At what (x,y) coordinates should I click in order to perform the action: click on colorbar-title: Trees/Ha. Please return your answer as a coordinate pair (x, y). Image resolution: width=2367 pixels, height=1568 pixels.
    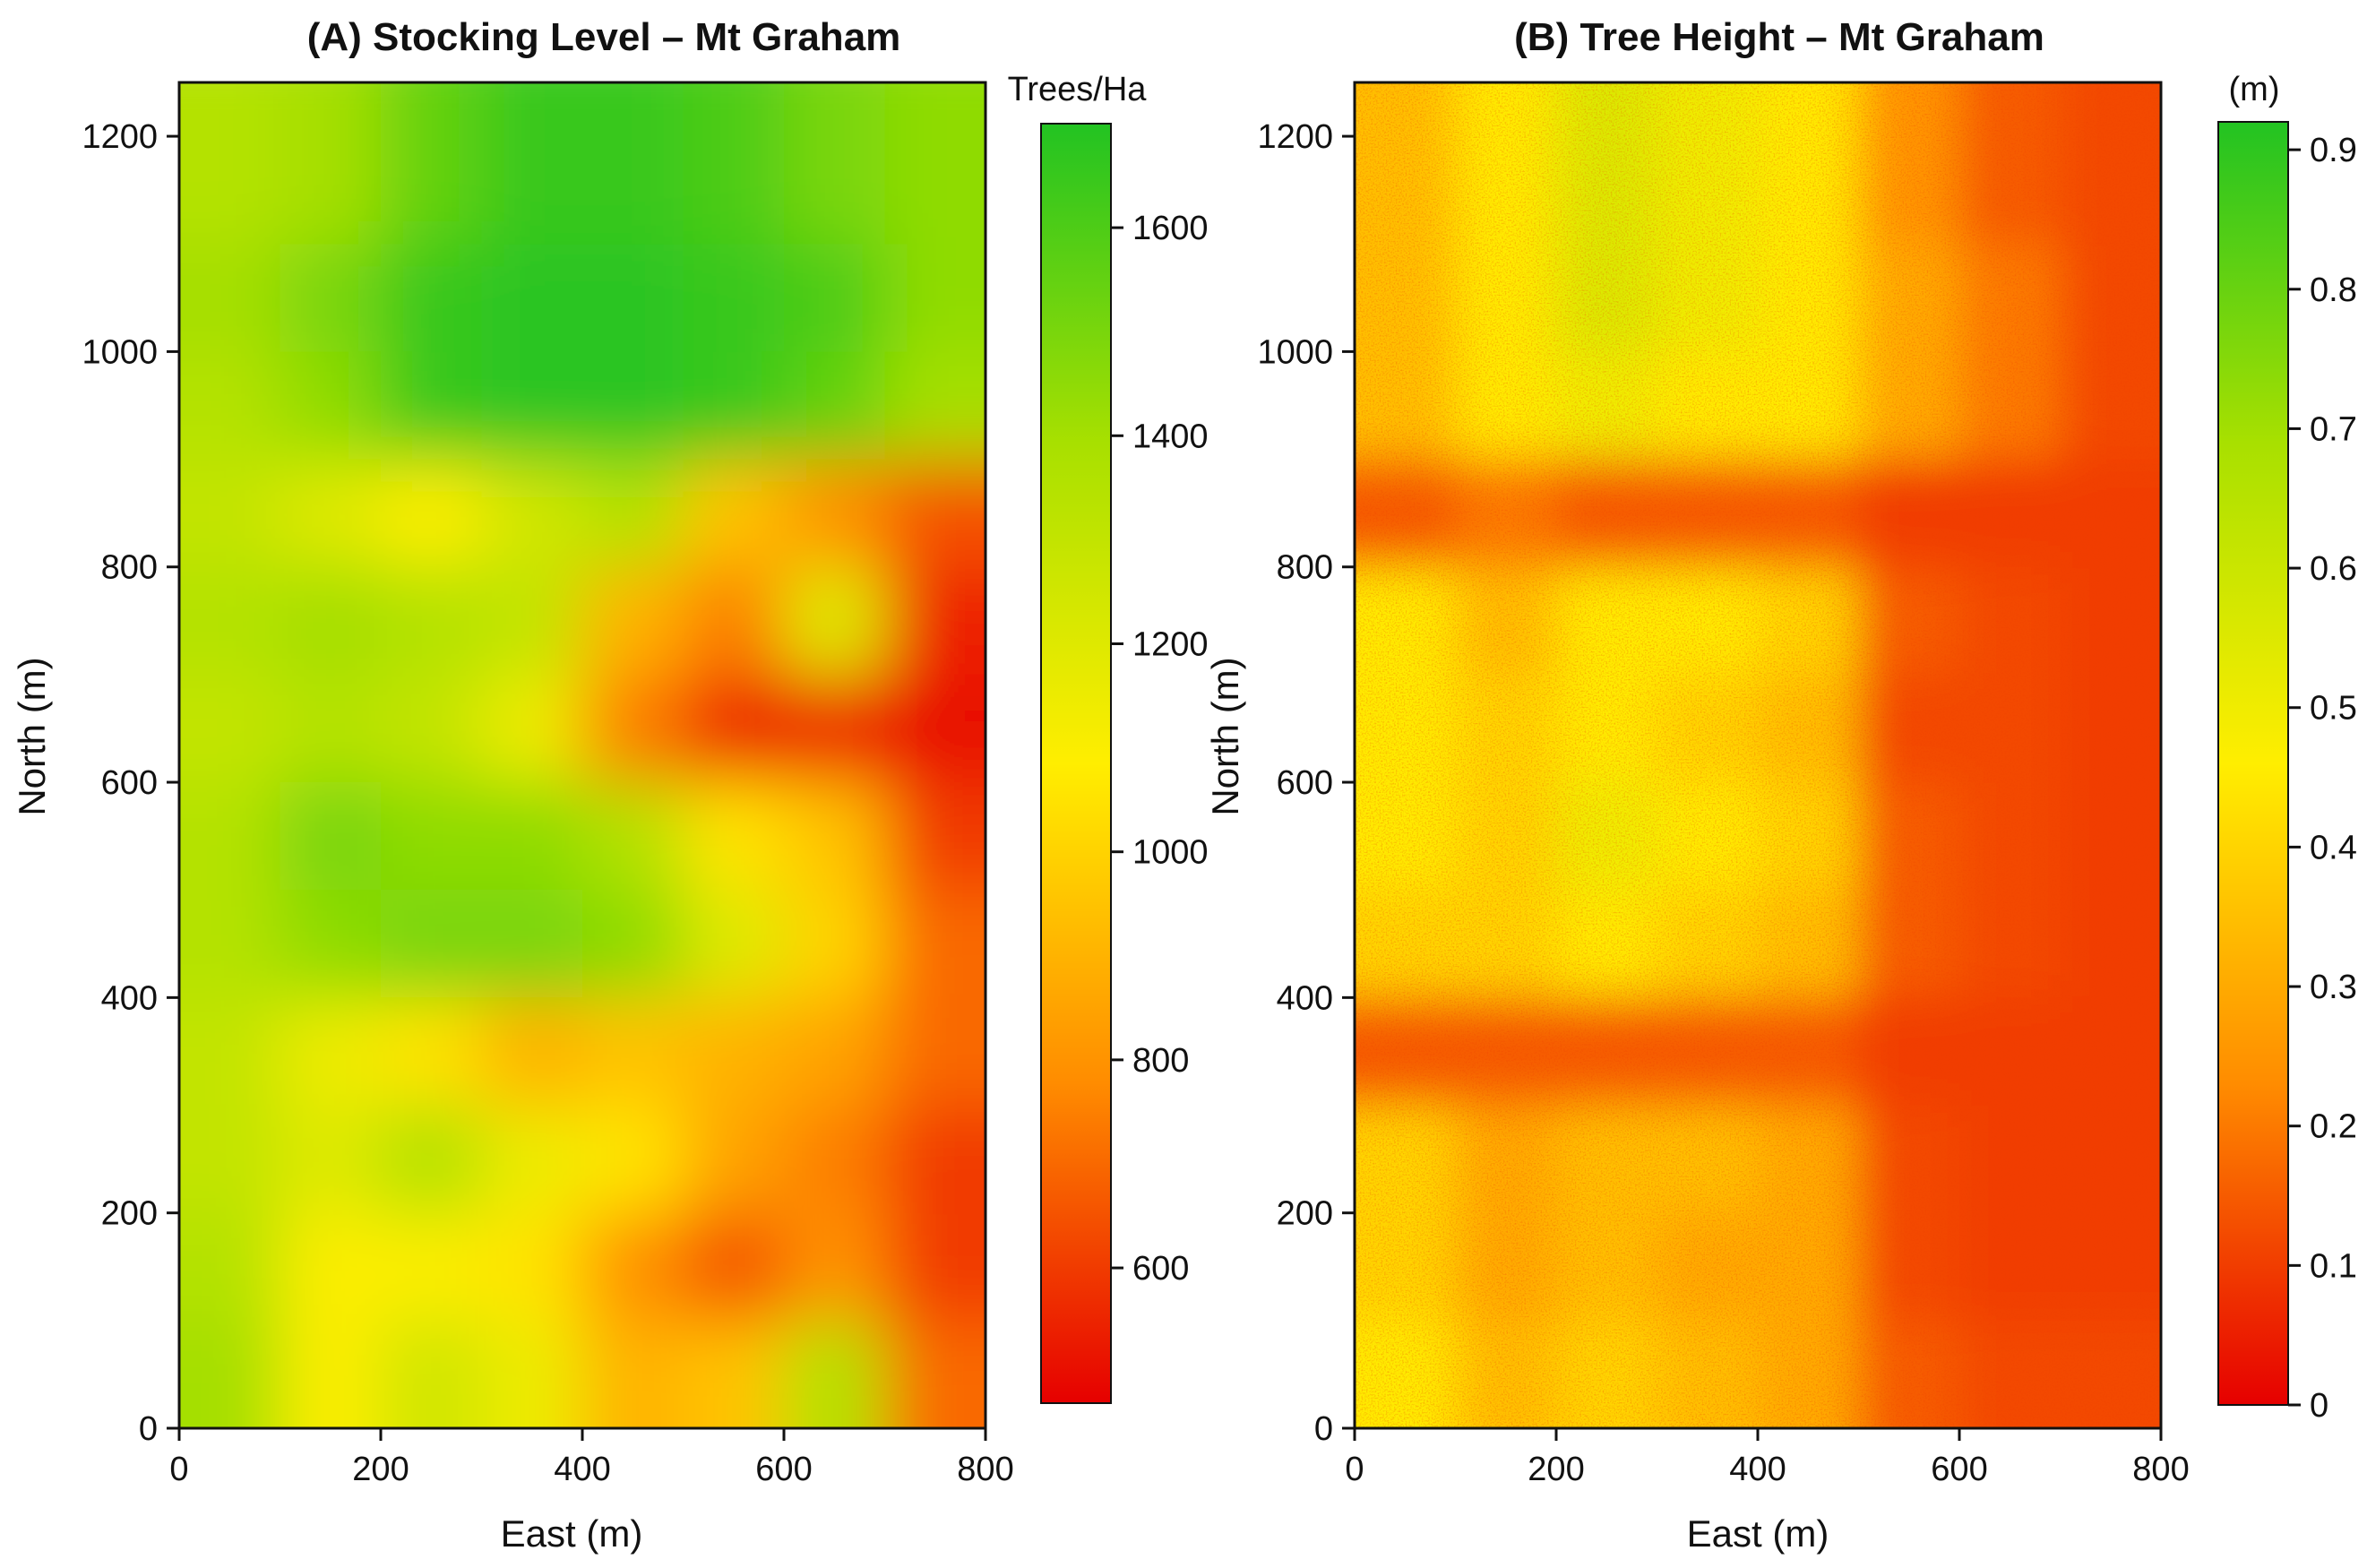
    Looking at the image, I should click on (1078, 89).